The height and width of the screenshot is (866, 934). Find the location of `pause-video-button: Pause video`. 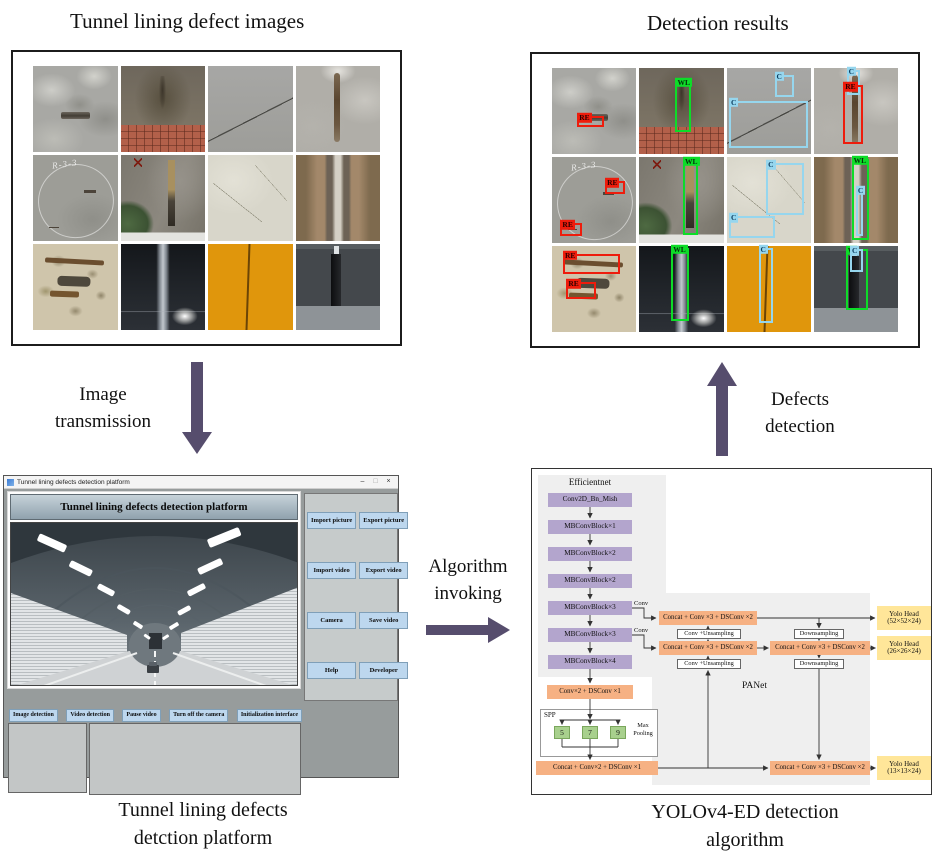

pause-video-button: Pause video is located at coordinates (141, 715).